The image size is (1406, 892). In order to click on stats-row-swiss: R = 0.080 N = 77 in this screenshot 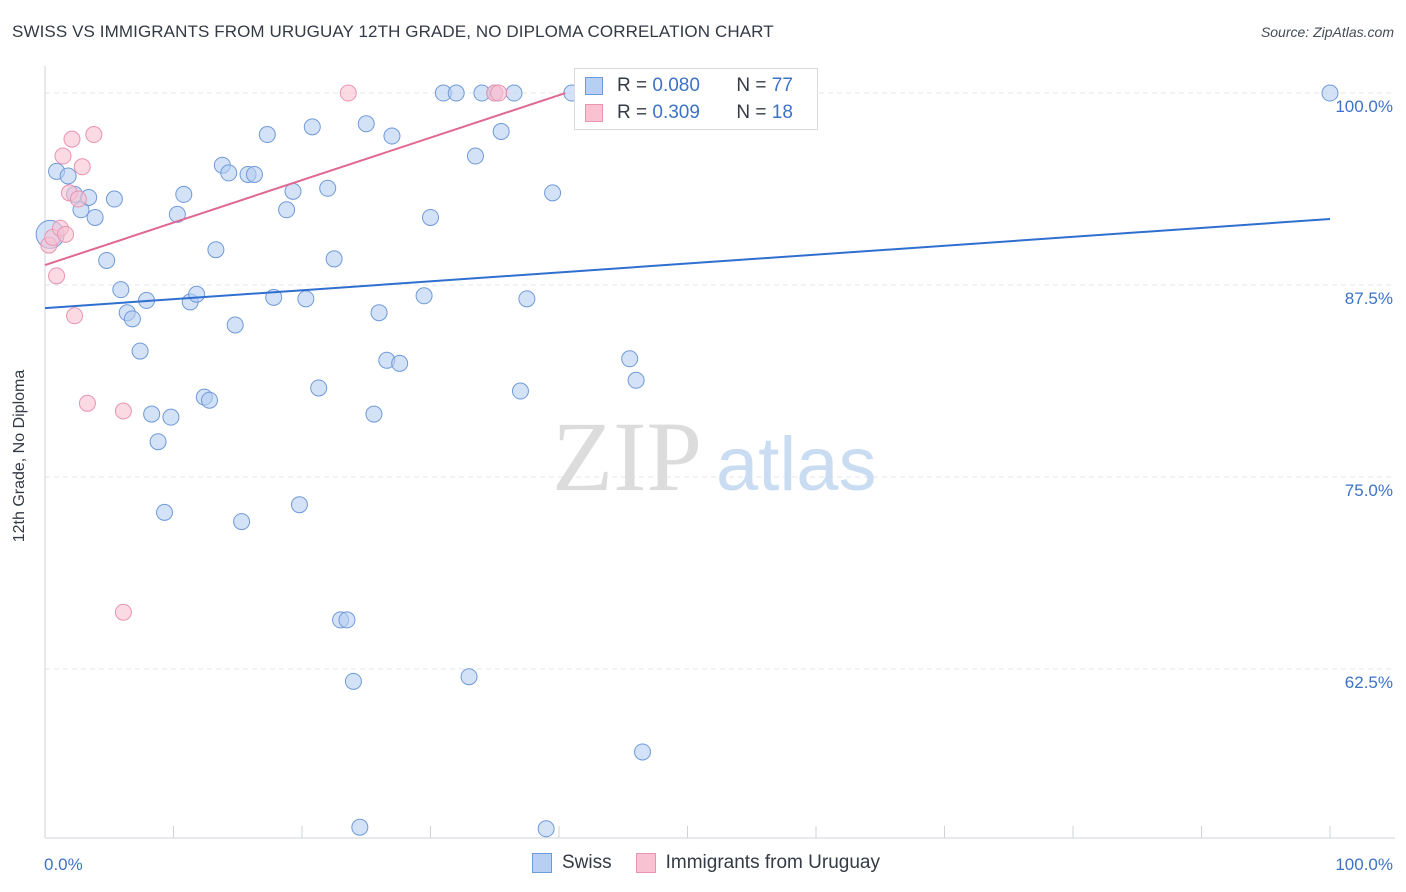, I will do `click(689, 86)`.